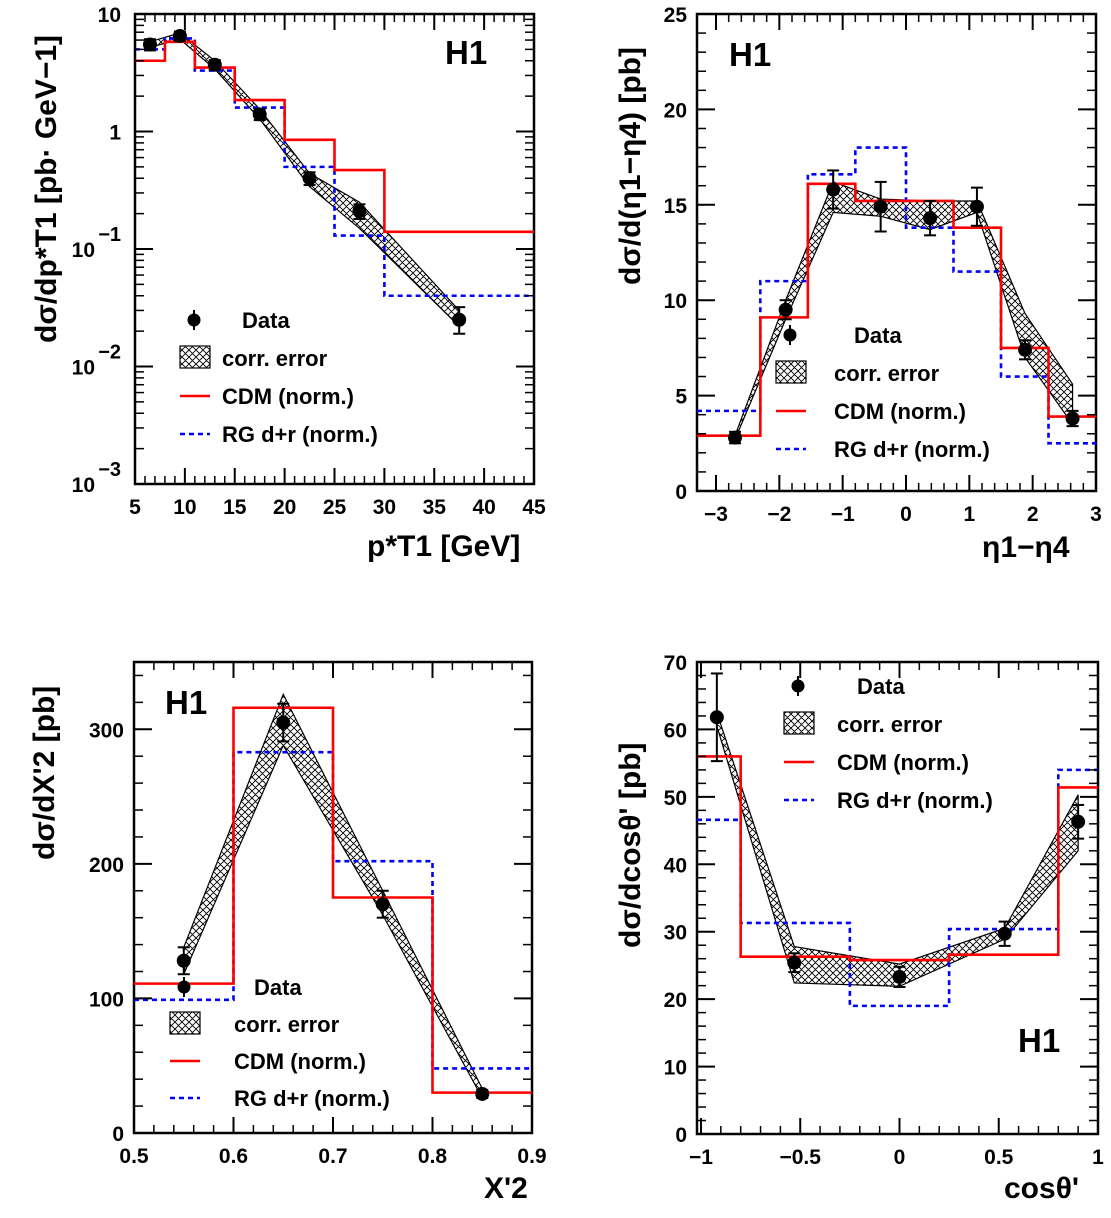 This screenshot has height=1218, width=1111. I want to click on legend-label-cdm: CDM (norm.), so click(900, 411).